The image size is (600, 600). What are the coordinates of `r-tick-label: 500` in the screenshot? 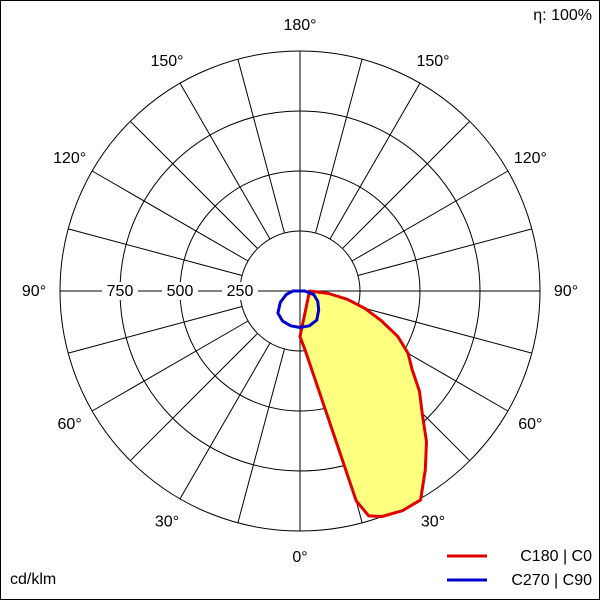 It's located at (180, 291).